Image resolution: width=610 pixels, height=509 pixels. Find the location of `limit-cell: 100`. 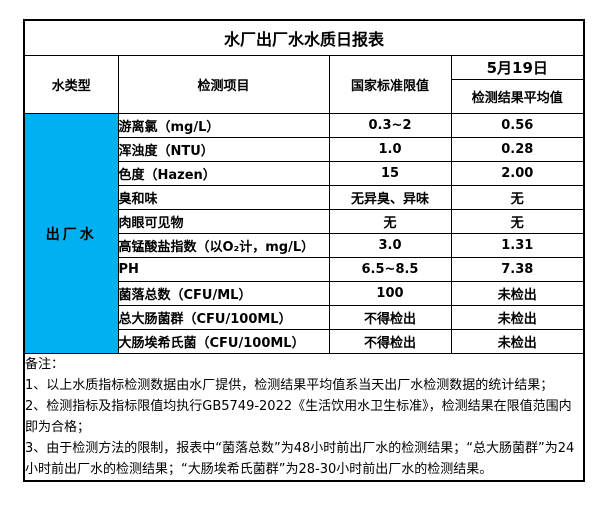

limit-cell: 100 is located at coordinates (390, 293).